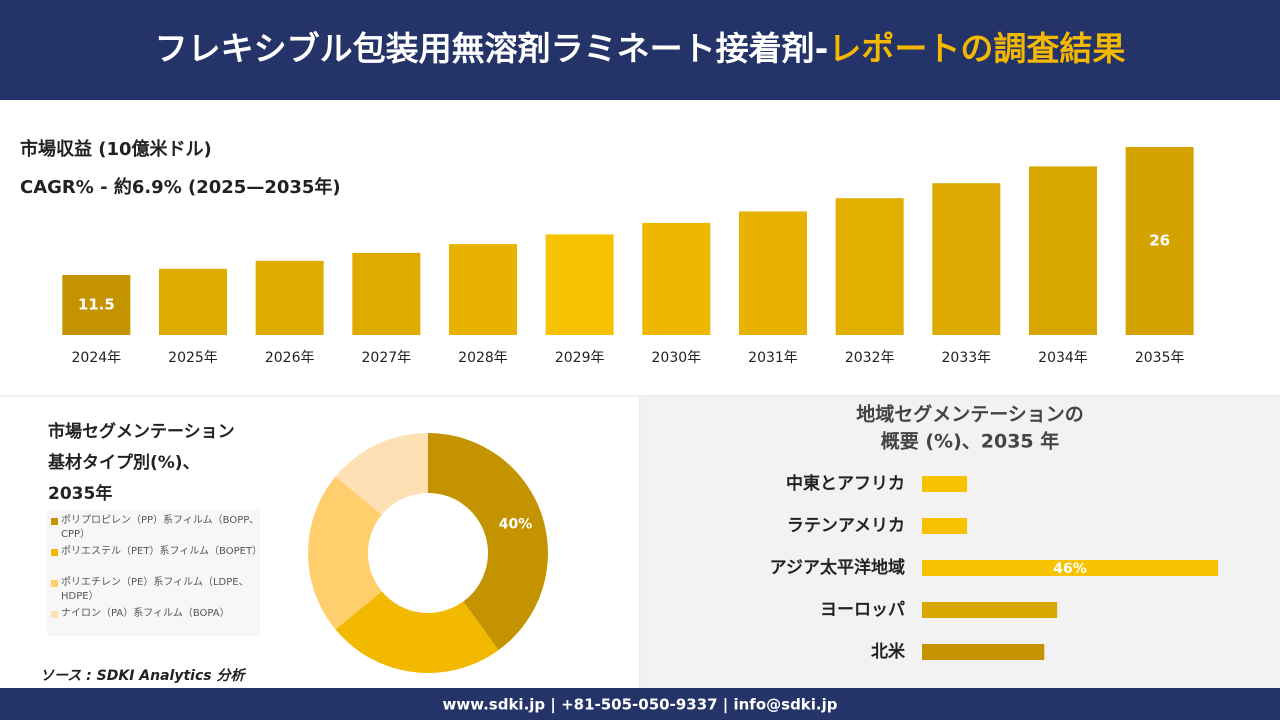 The width and height of the screenshot is (1280, 720). Describe the element at coordinates (193, 358) in the screenshot. I see `x-tick-label: 2025年` at that location.